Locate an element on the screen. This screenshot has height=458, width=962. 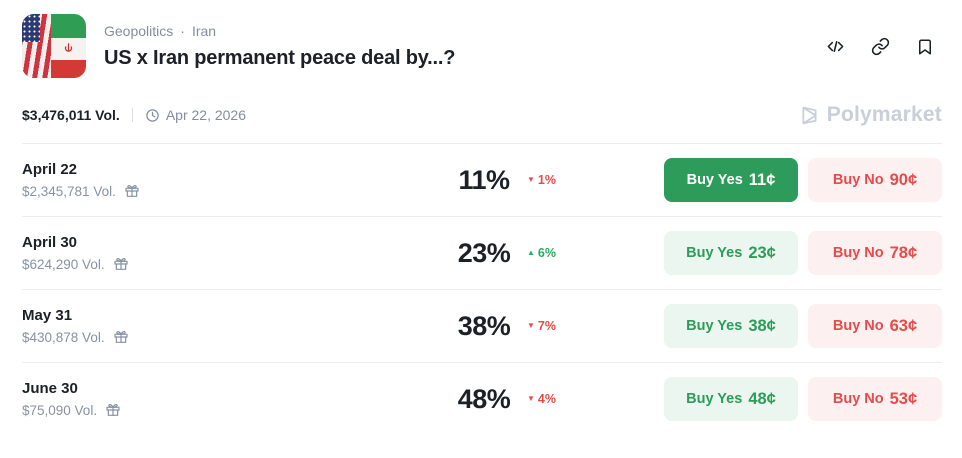
no-price: 63¢ is located at coordinates (903, 325).